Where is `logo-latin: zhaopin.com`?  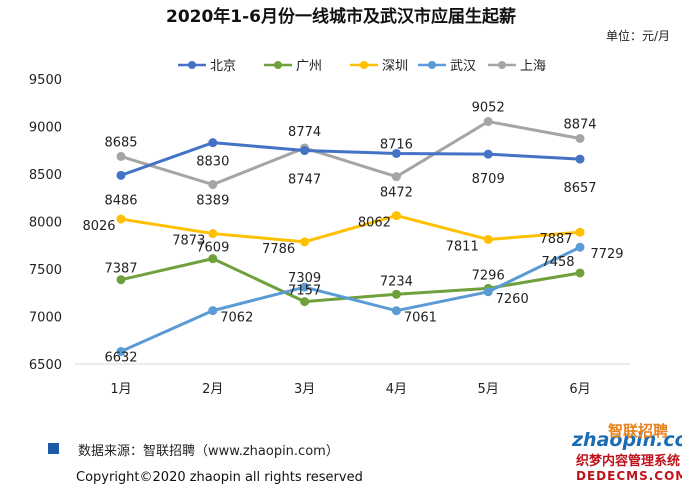
logo-latin: zhaopin.com is located at coordinates (626, 440).